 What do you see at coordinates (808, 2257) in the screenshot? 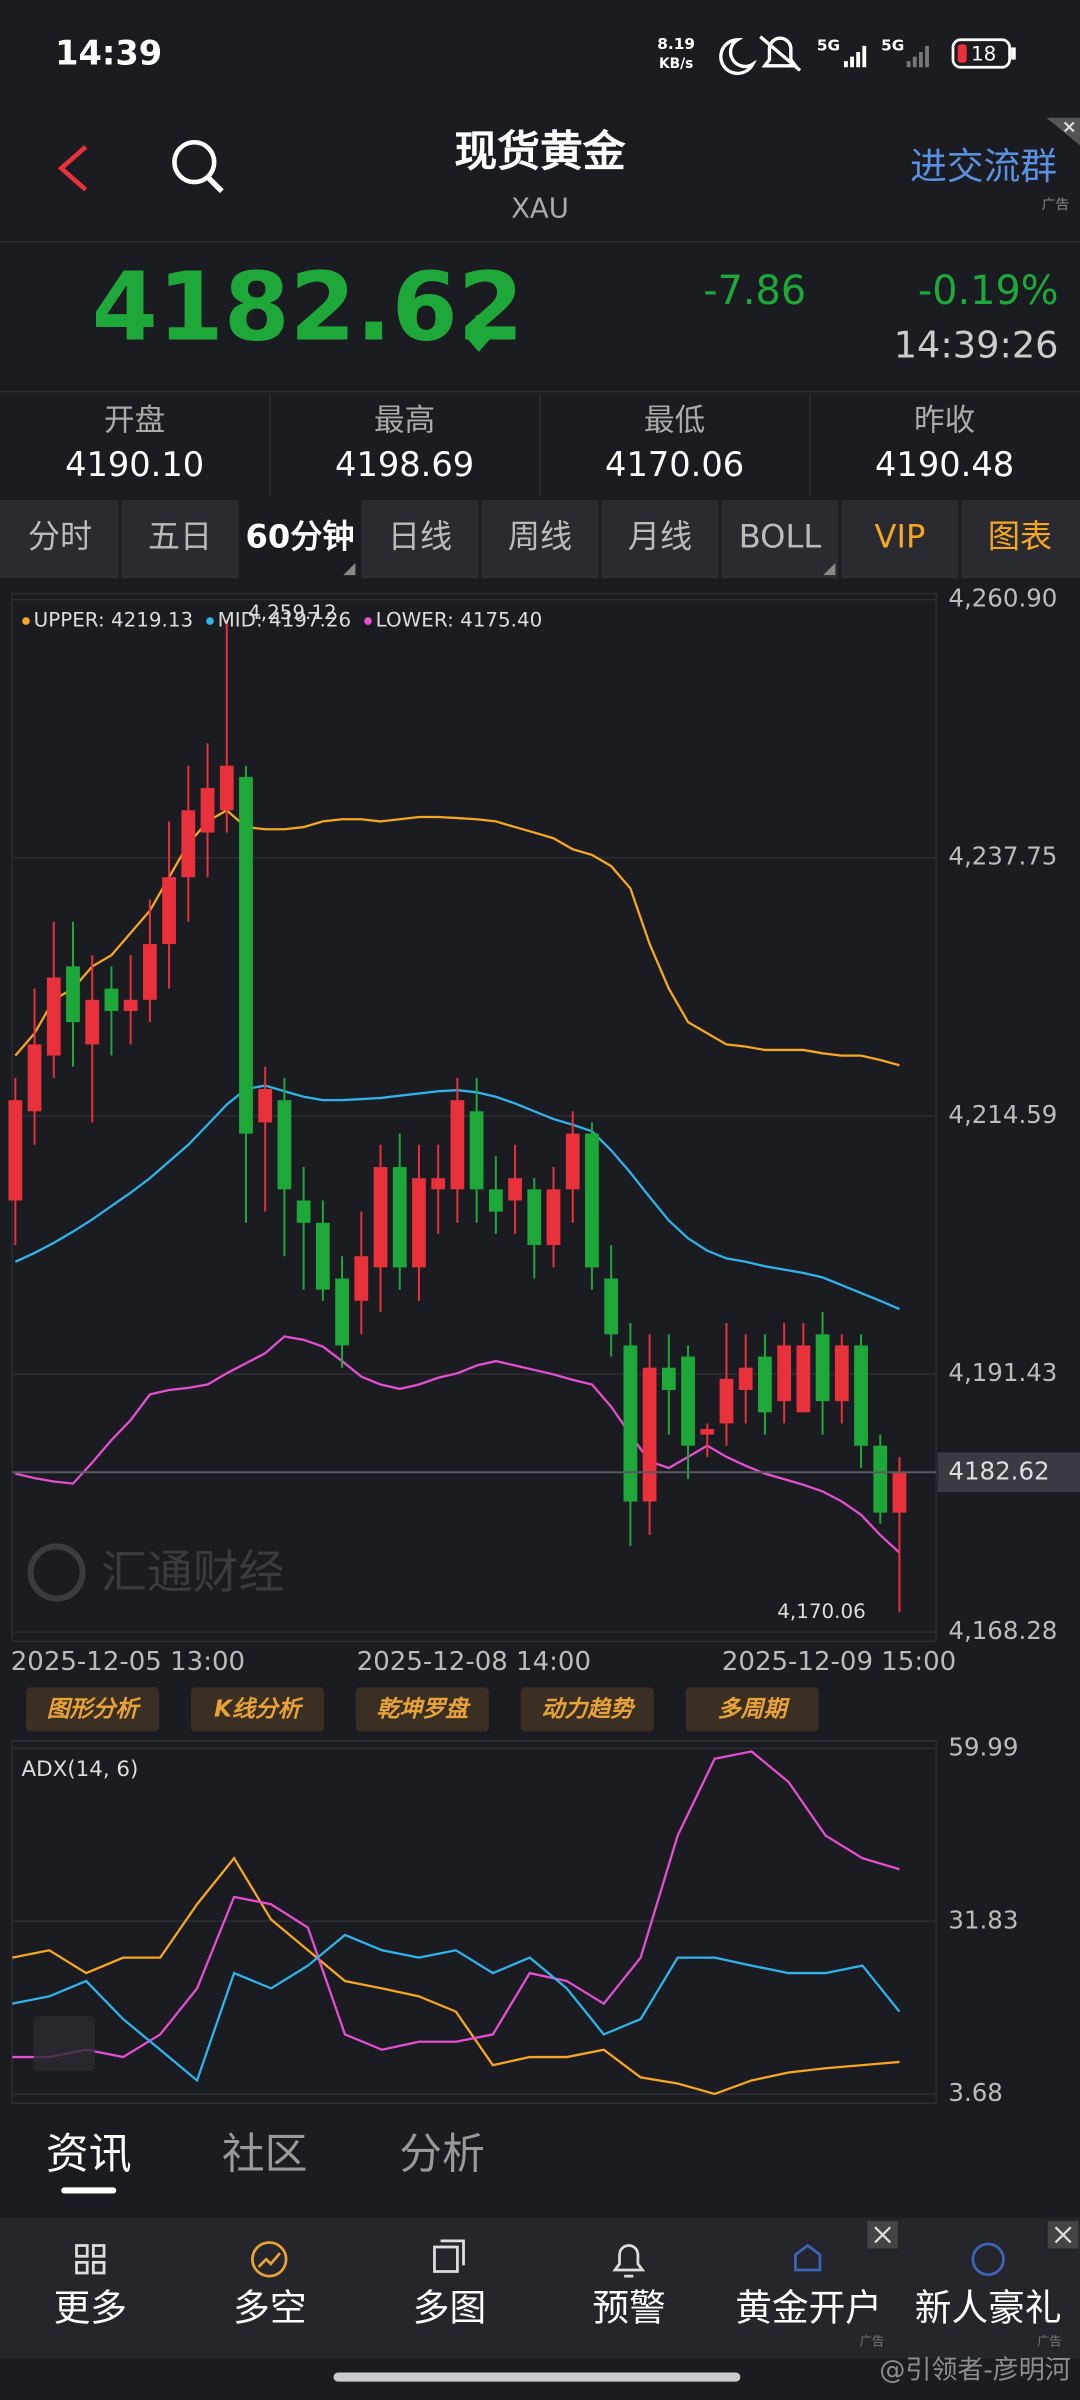
I see `account-icon` at bounding box center [808, 2257].